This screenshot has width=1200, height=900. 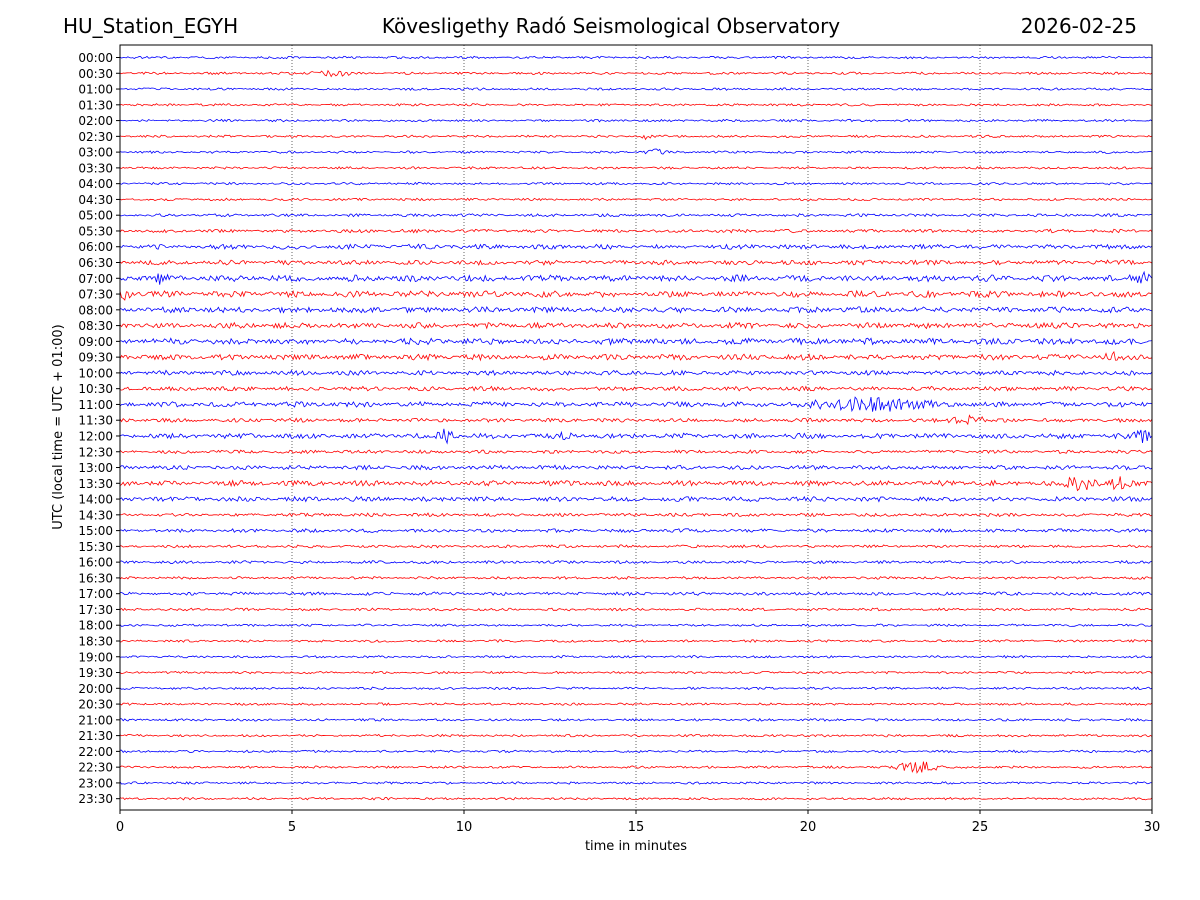 What do you see at coordinates (95, 563) in the screenshot?
I see `y-tick-label-1600: 16:00` at bounding box center [95, 563].